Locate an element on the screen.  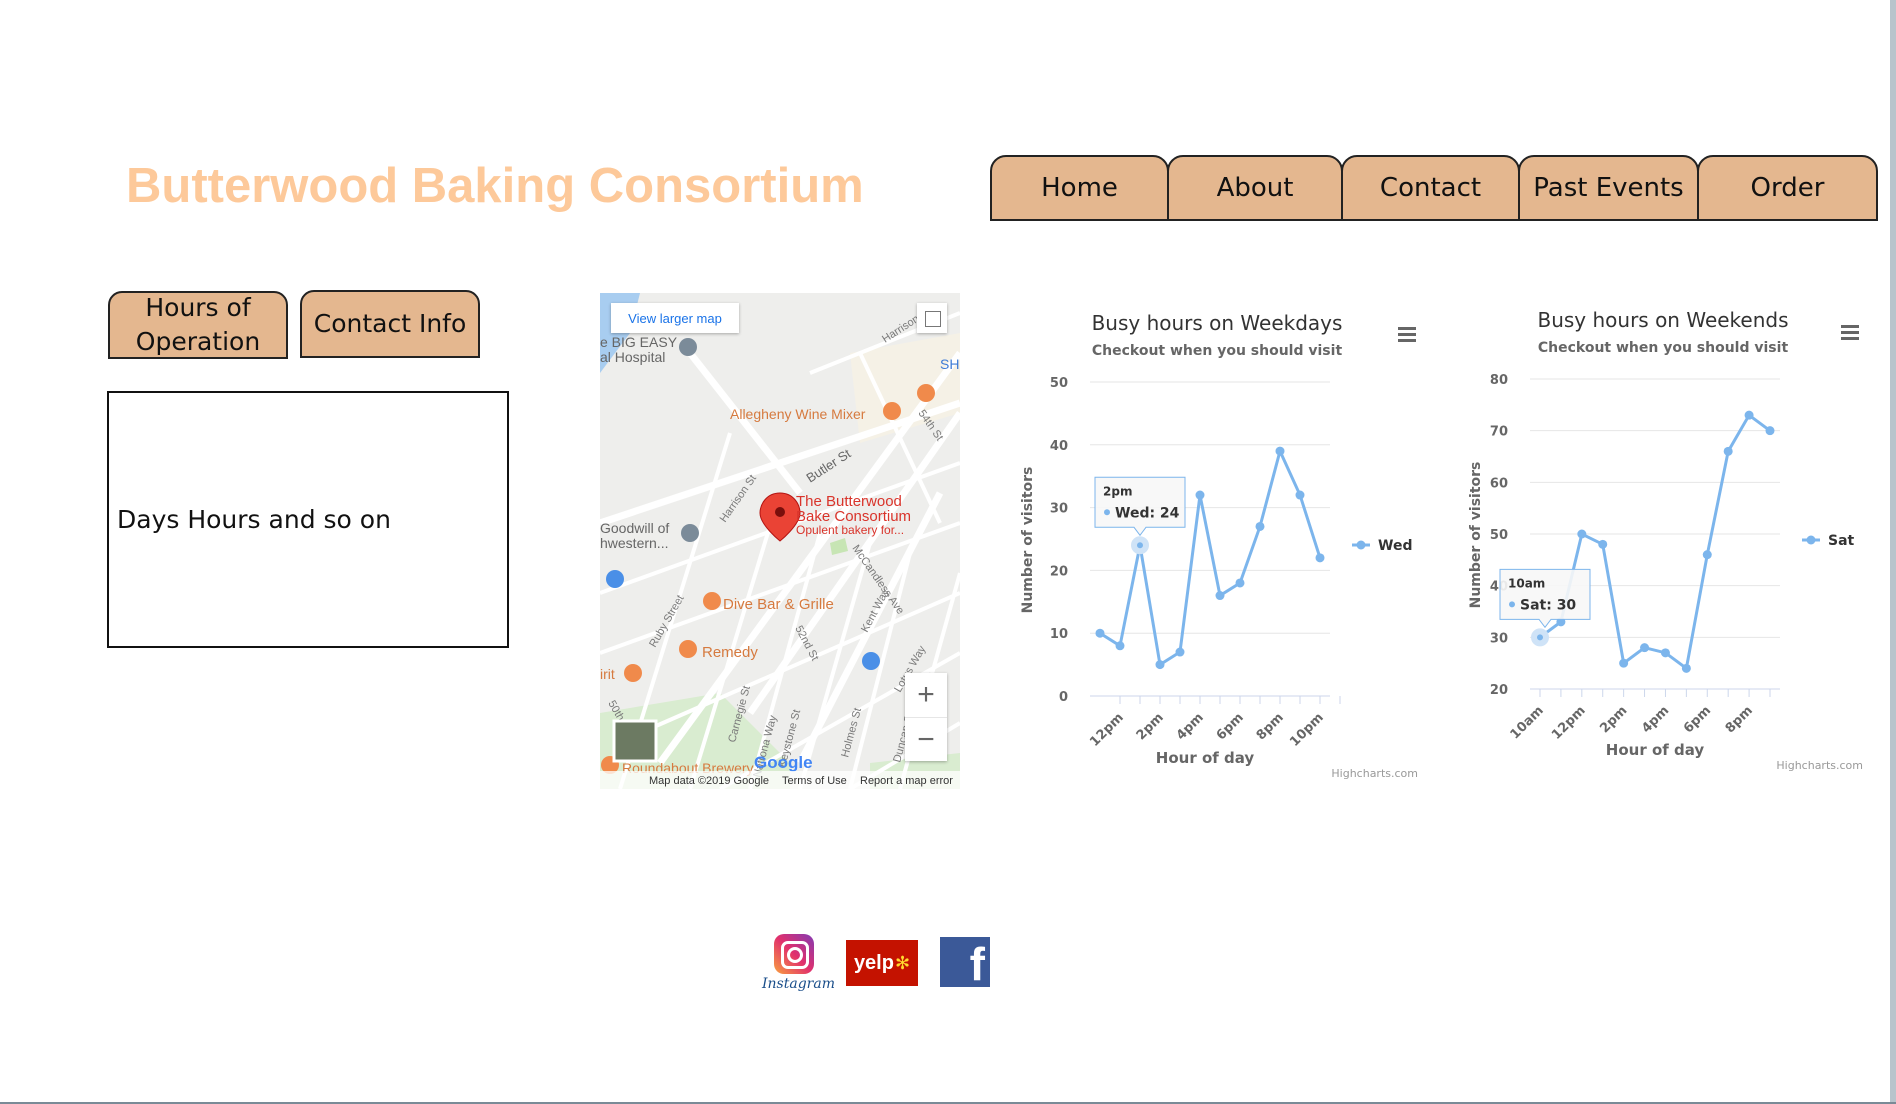
hours-info-text: Days Hours and so on is located at coordinates (254, 519).